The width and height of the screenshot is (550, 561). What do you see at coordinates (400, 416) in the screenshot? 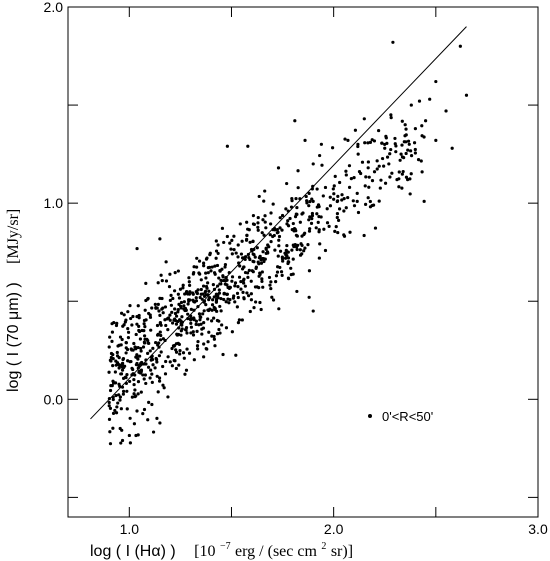
I see `legend: 0'<R<50'` at bounding box center [400, 416].